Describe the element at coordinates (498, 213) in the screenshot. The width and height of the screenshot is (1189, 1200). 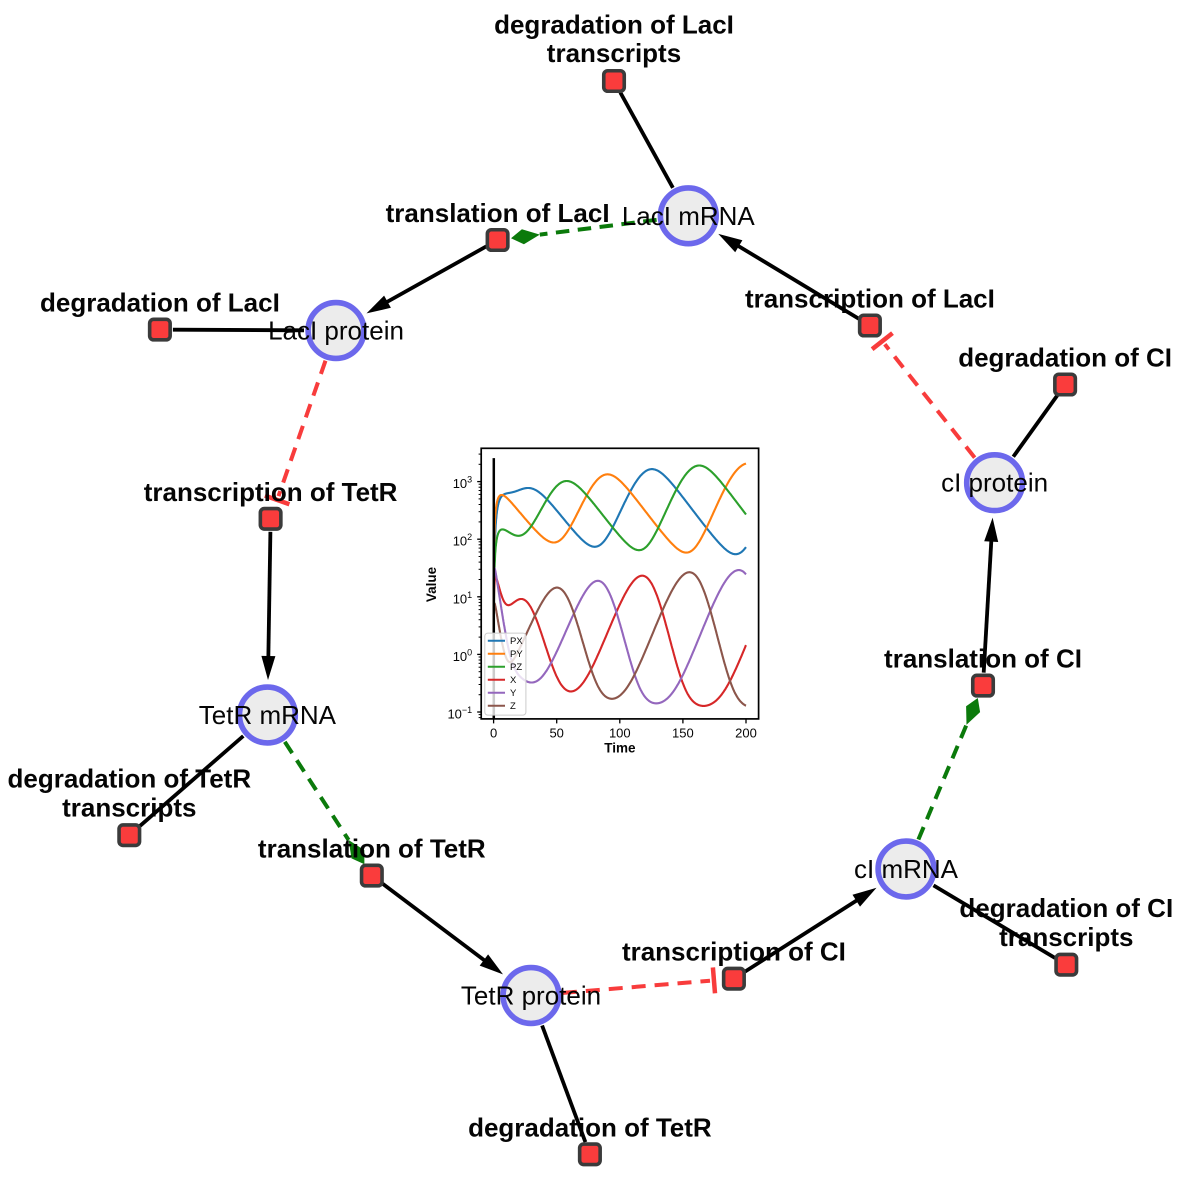
I see `svg-text: translation of LacI` at that location.